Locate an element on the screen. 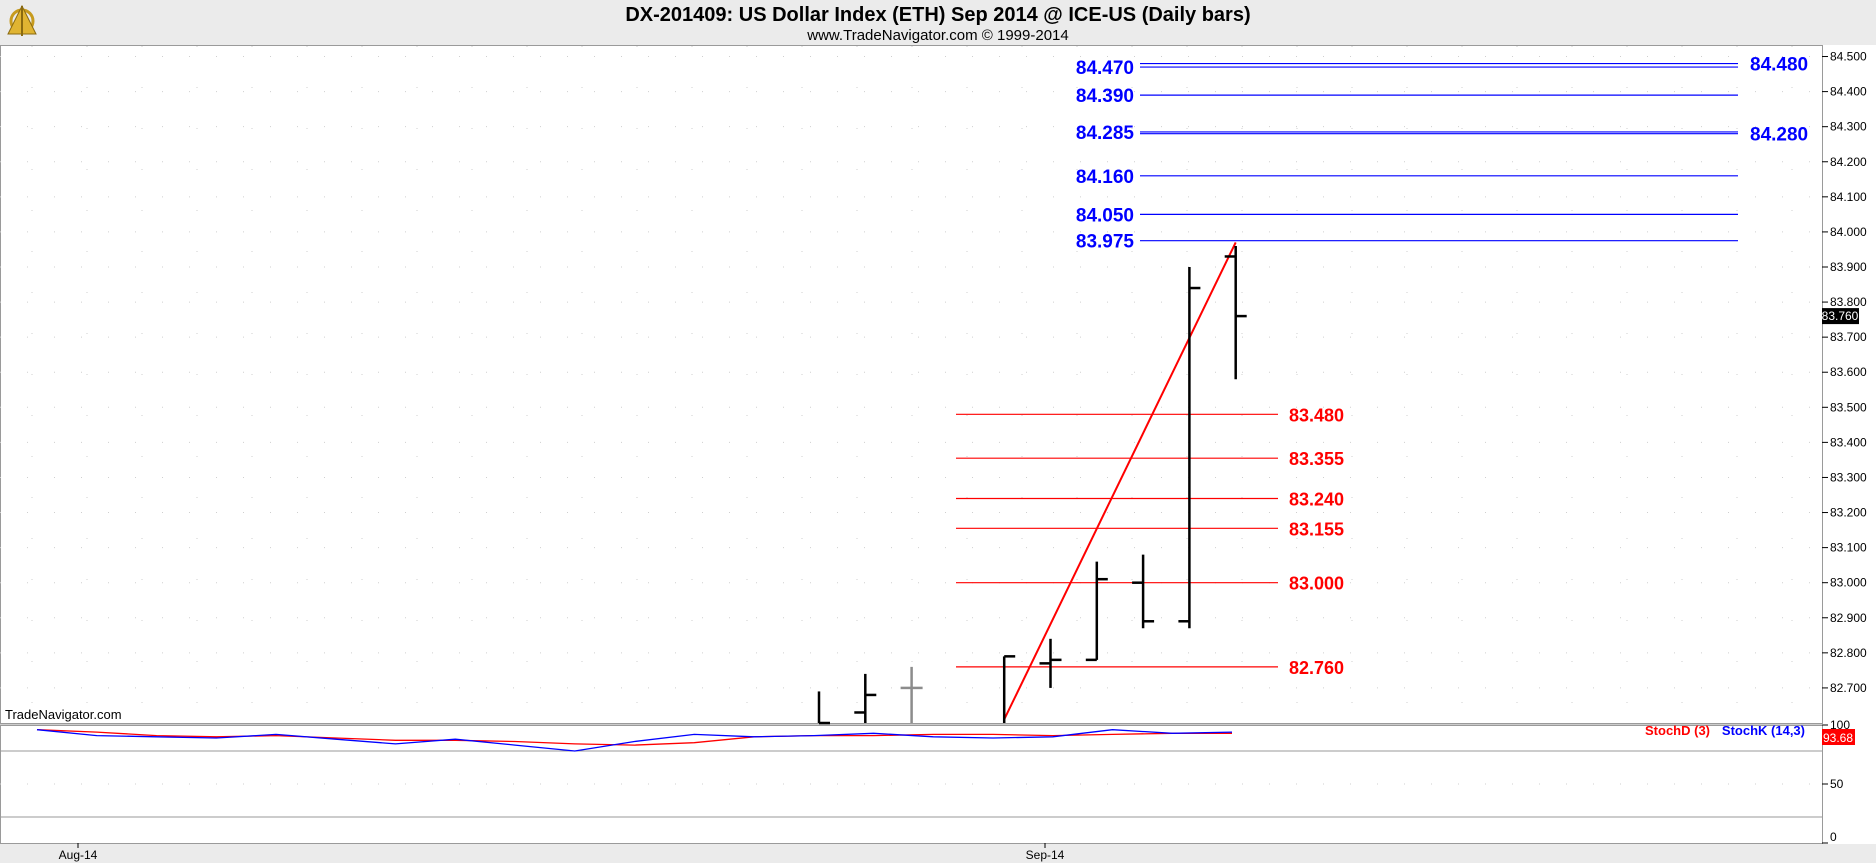  price-y-tick-label: 83.600 is located at coordinates (1848, 372).